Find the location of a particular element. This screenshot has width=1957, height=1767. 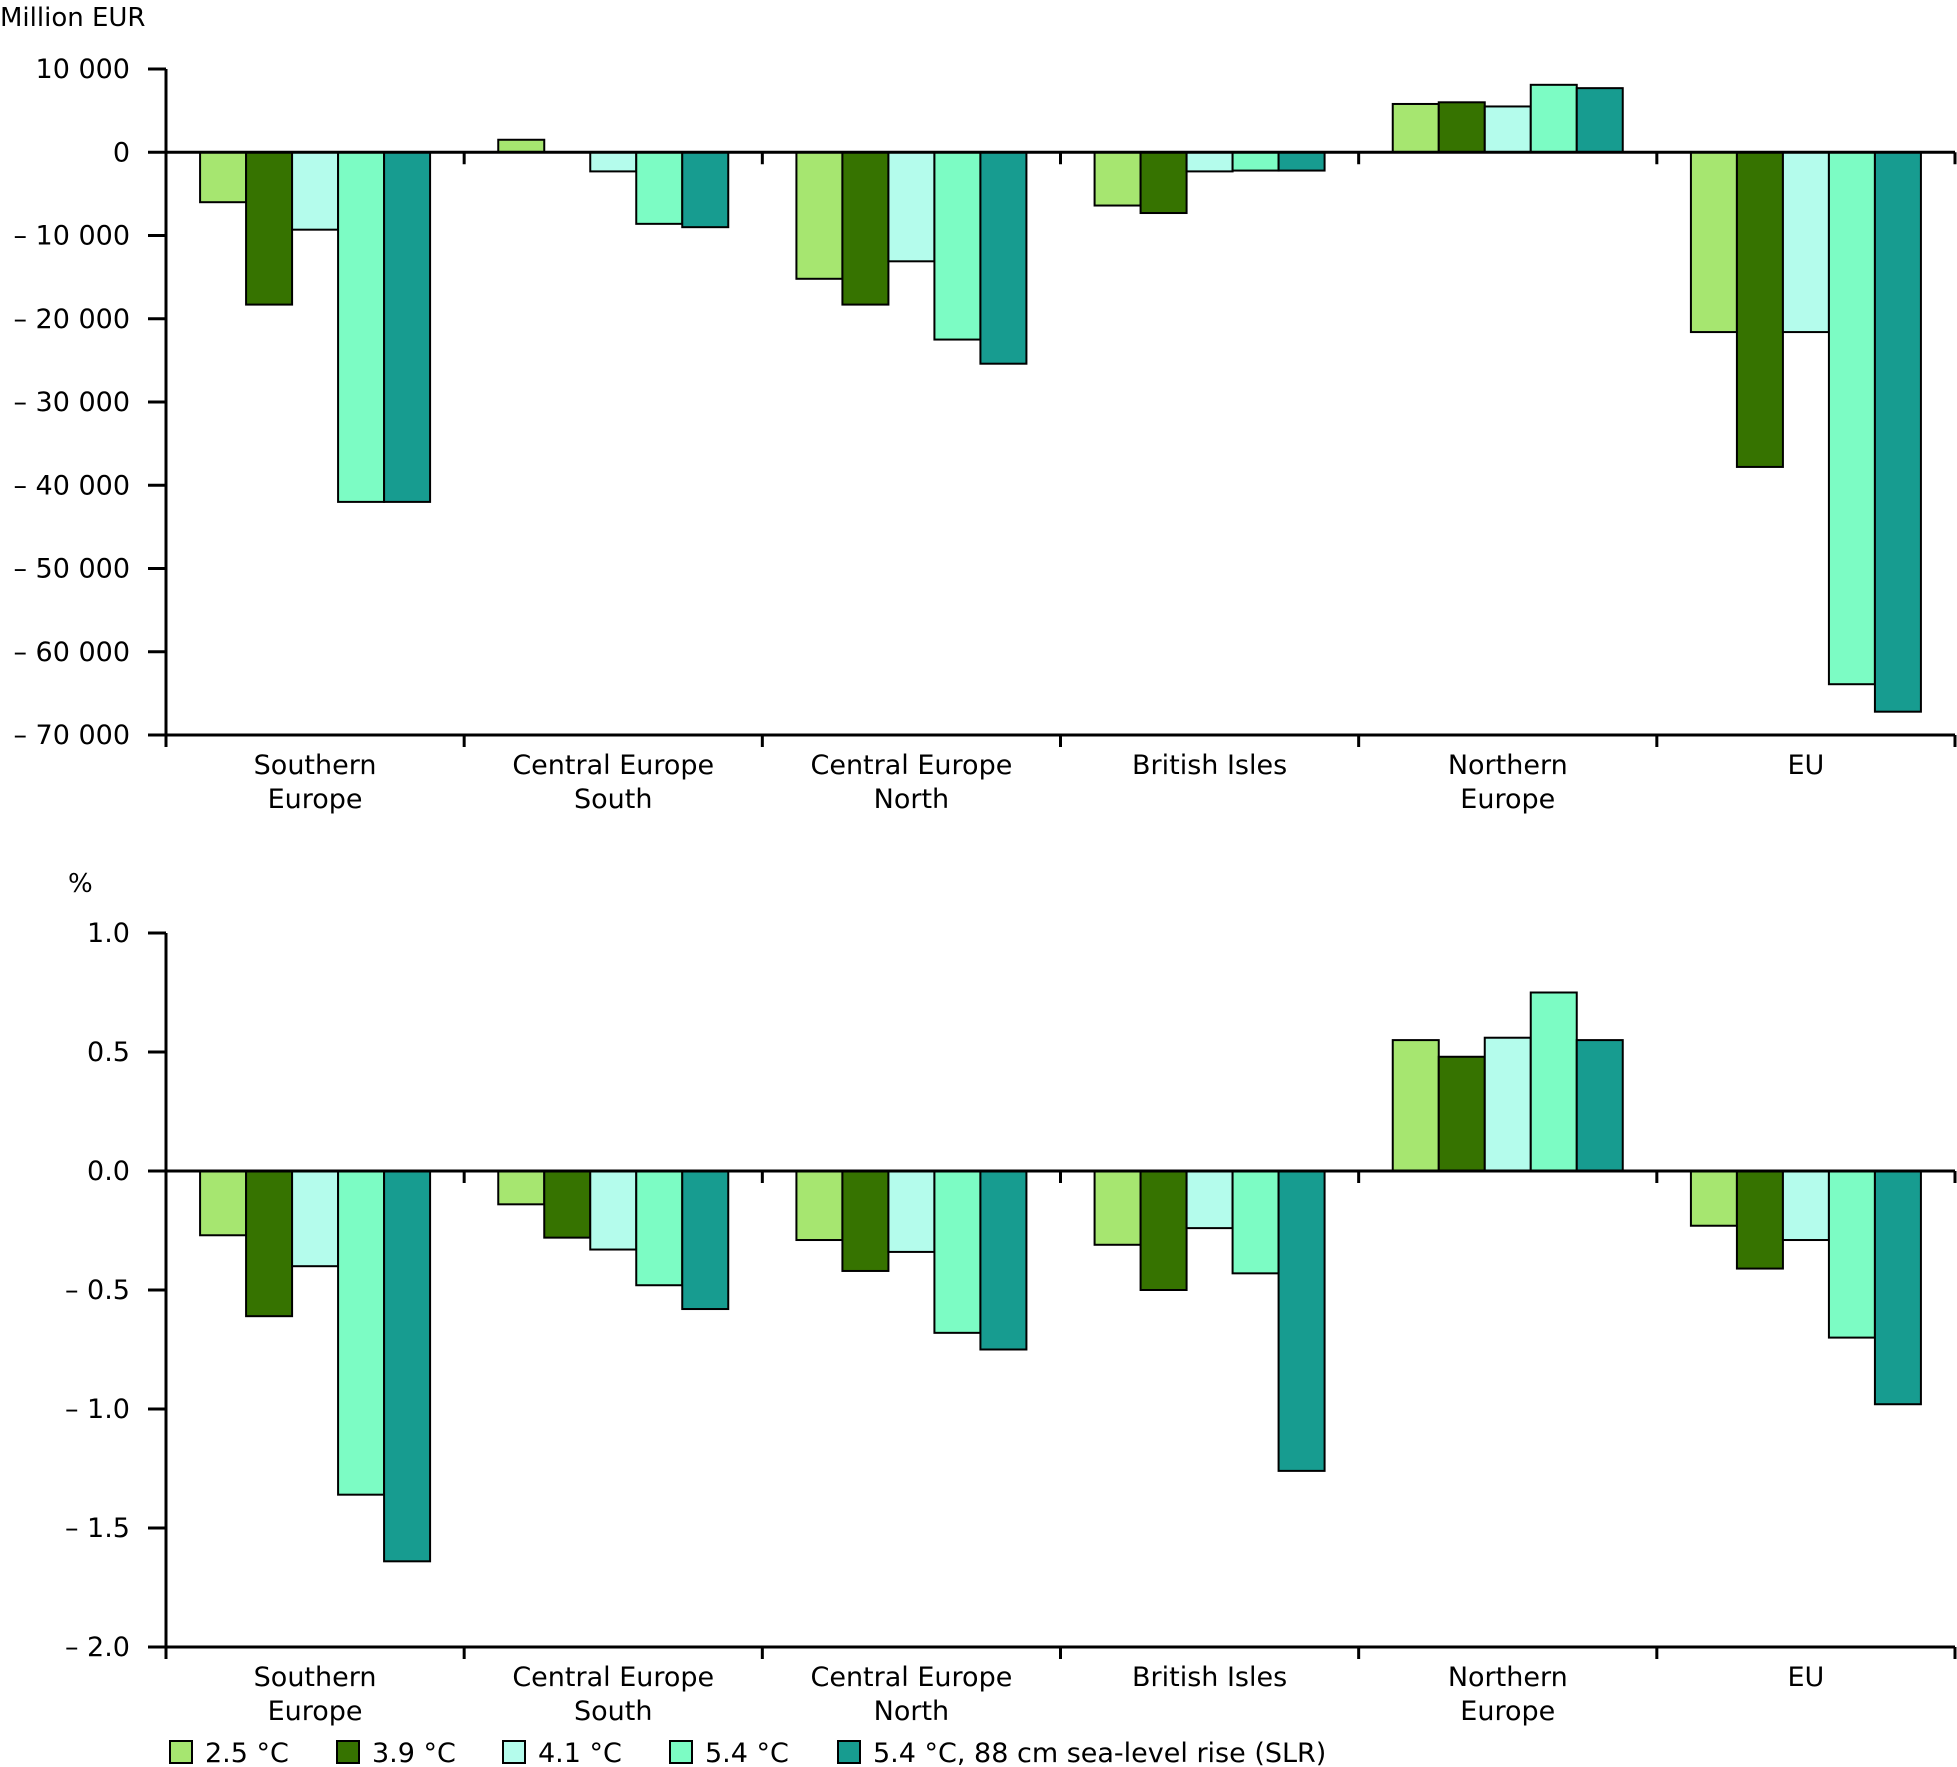

y-tick-label: – 50 000 is located at coordinates (71, 569).